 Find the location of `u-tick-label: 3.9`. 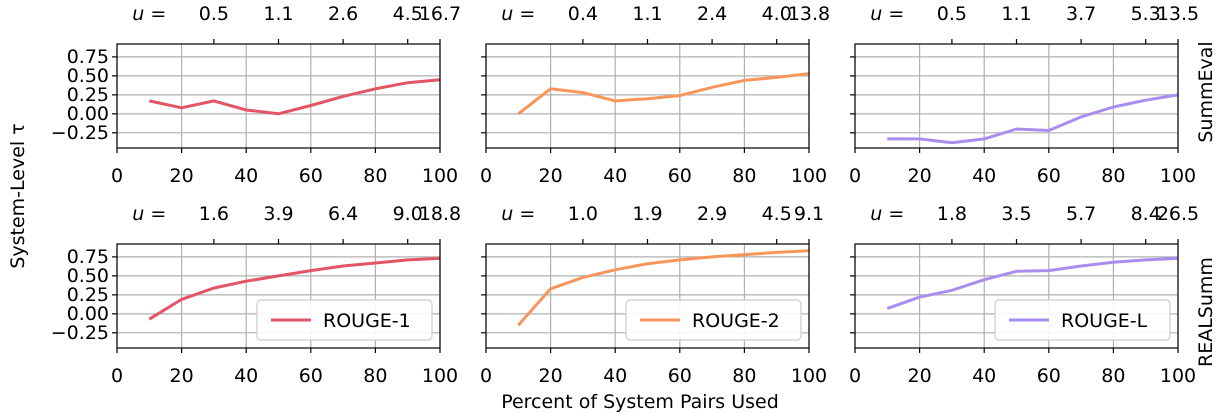

u-tick-label: 3.9 is located at coordinates (278, 214).